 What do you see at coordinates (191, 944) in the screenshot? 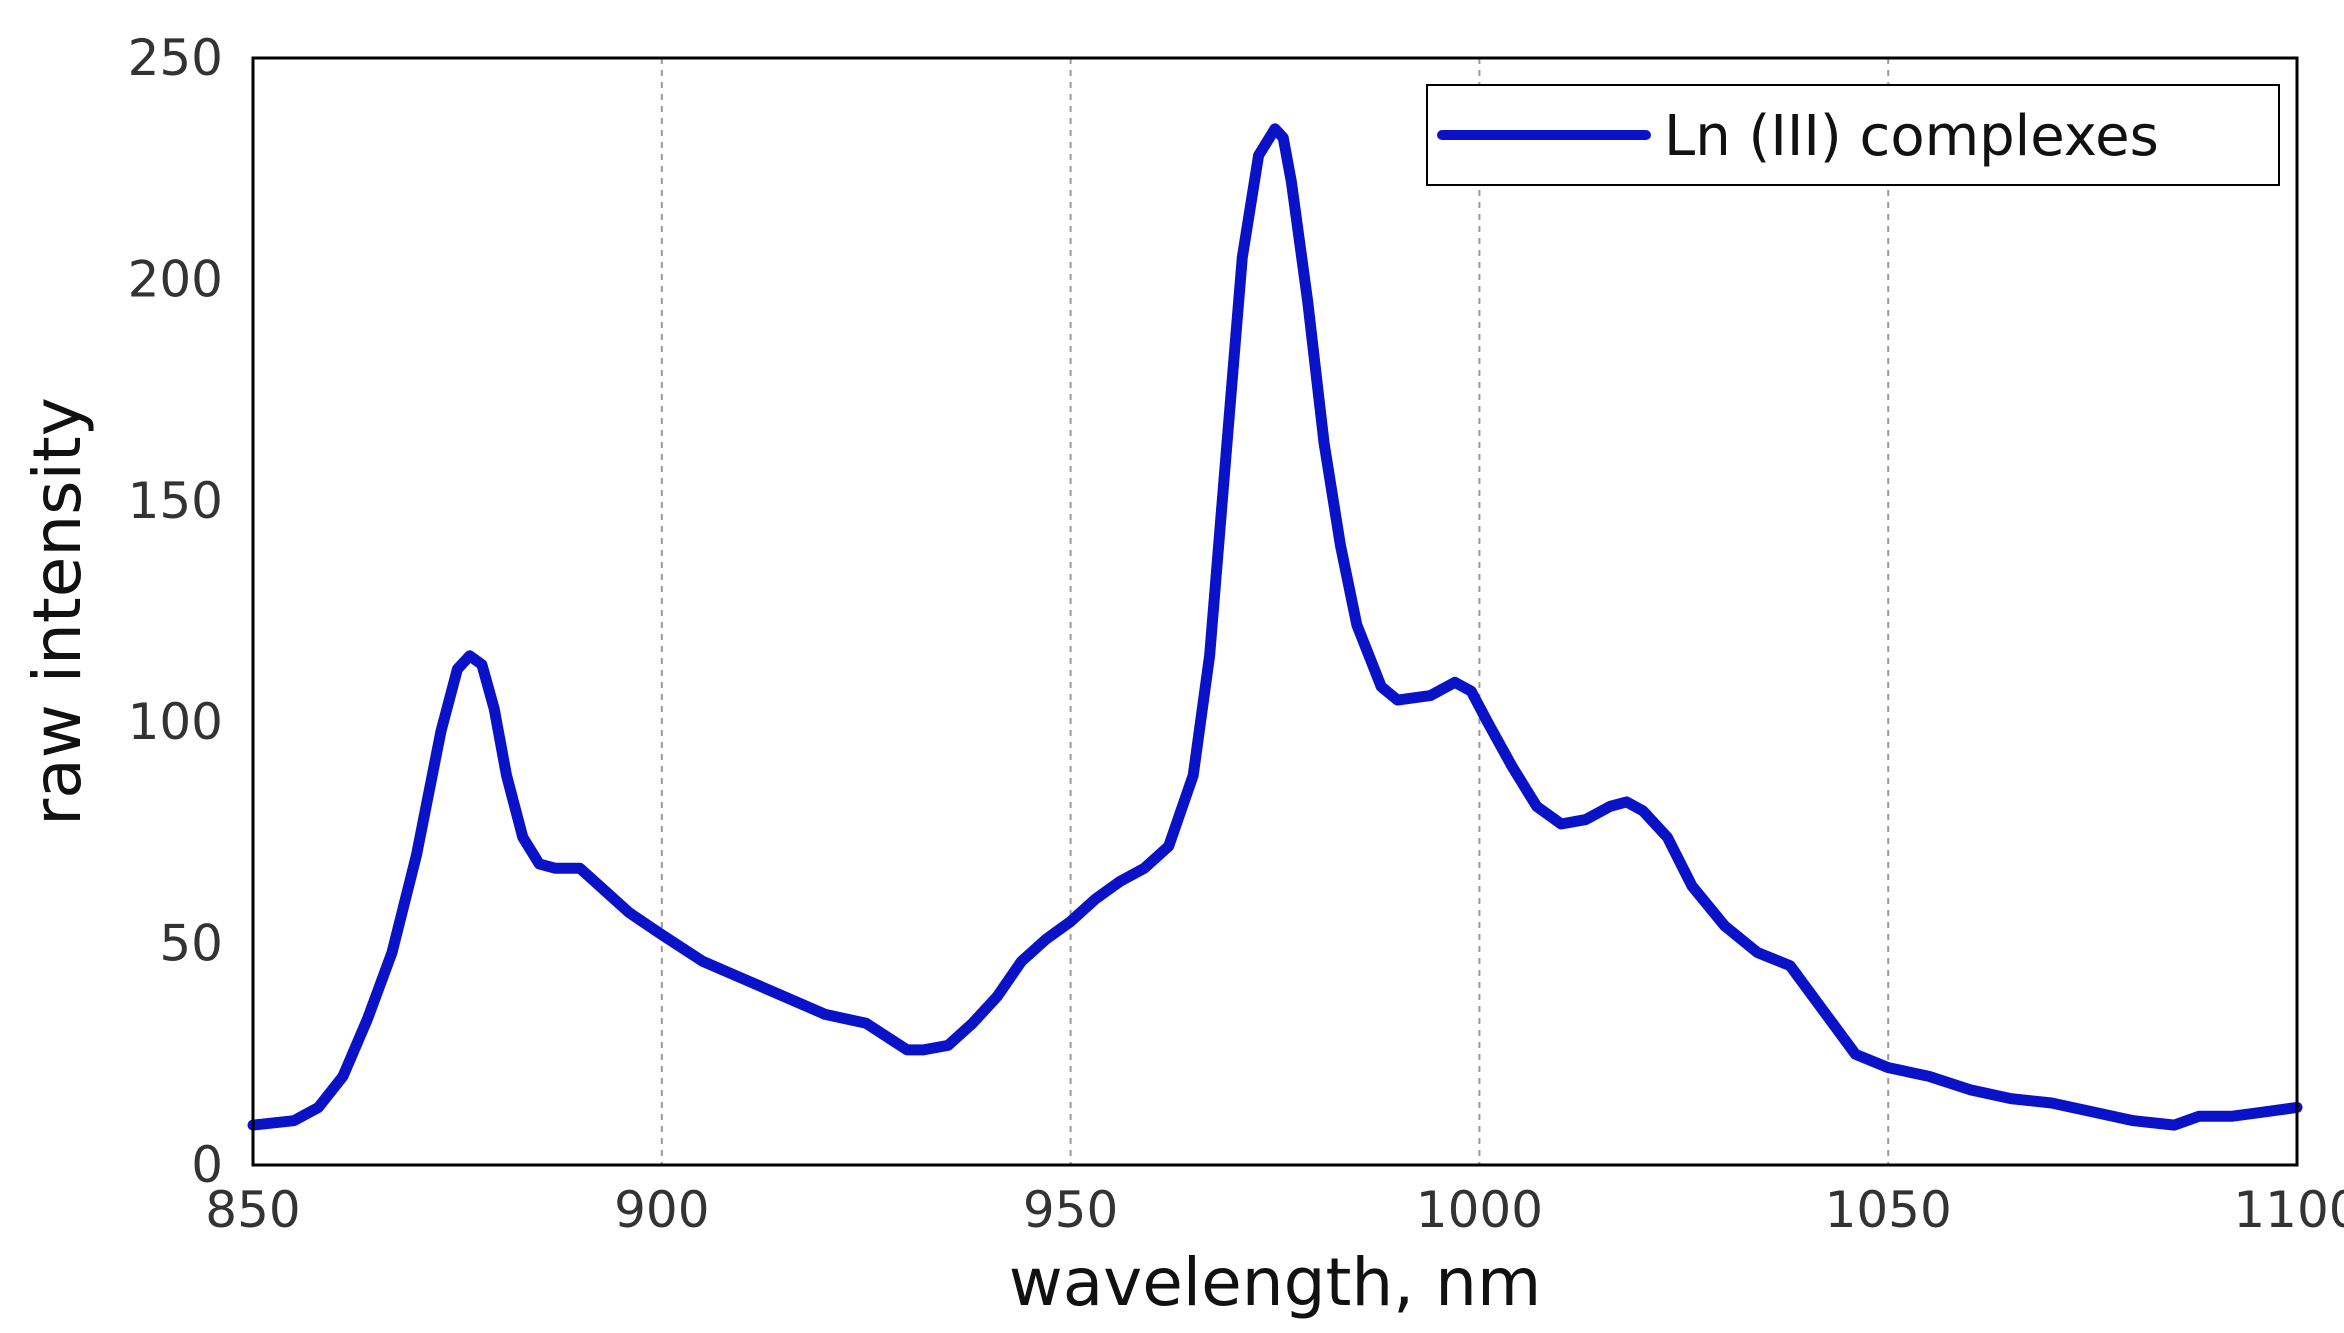
I see `y-tick-label: 50` at bounding box center [191, 944].